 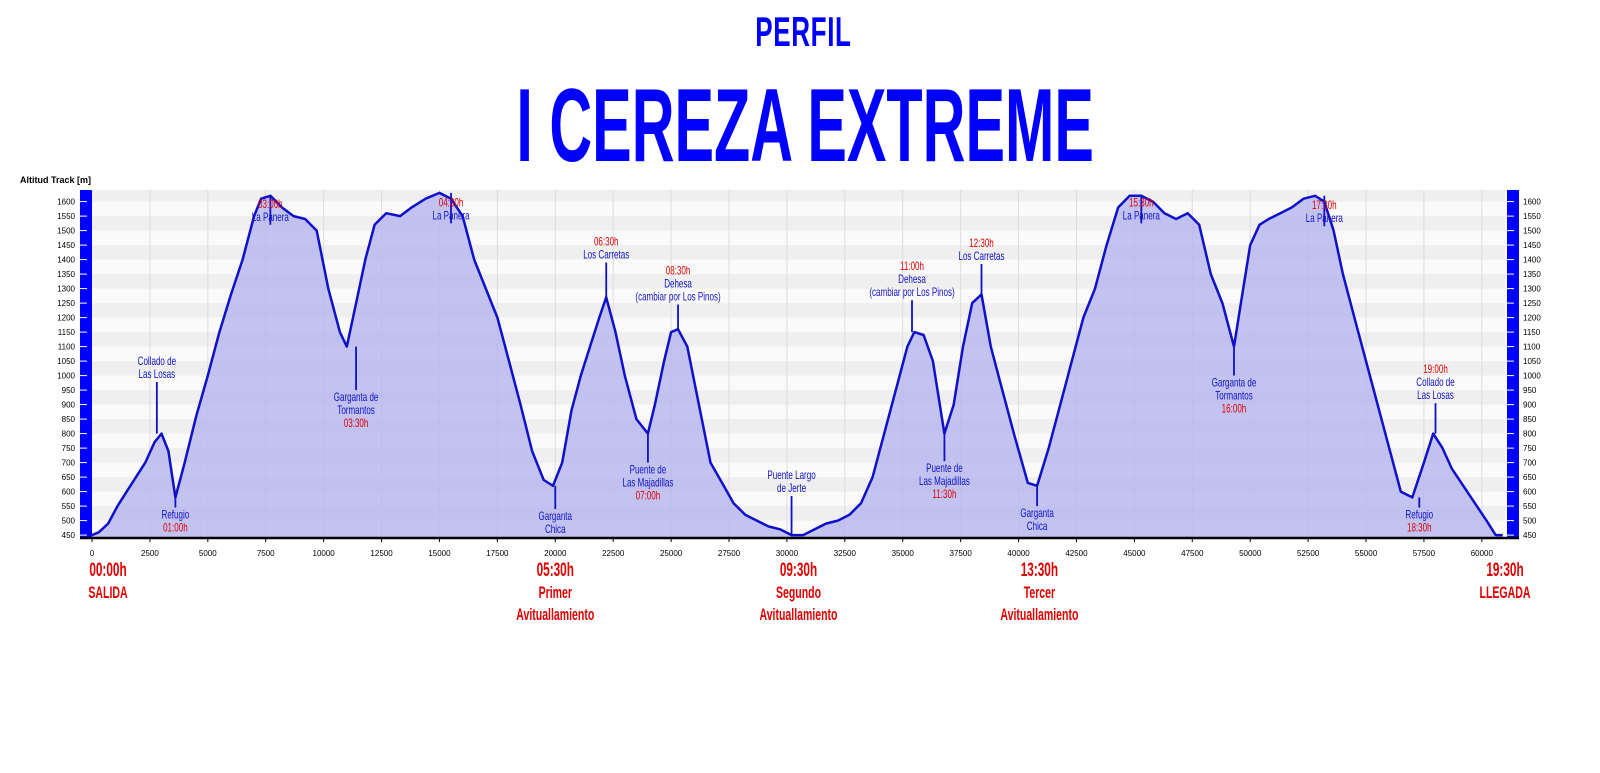 I want to click on annotation-label: Tormantos, so click(x=1234, y=396).